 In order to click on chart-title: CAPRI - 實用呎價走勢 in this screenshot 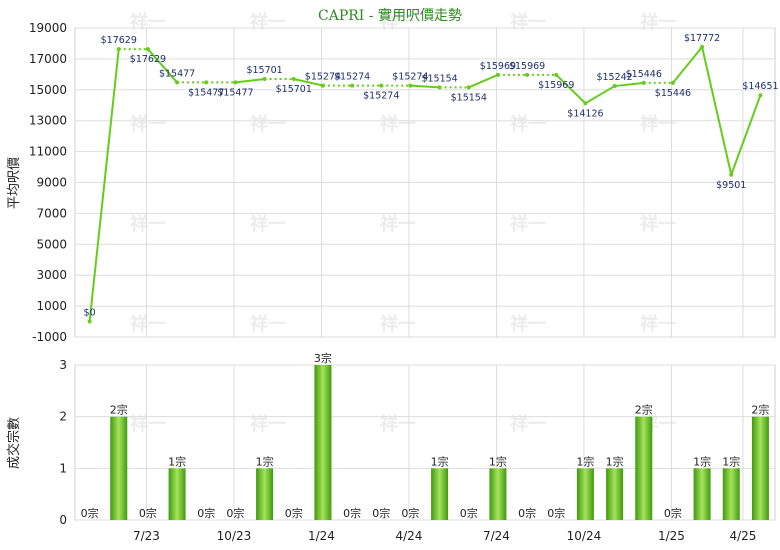, I will do `click(390, 15)`.